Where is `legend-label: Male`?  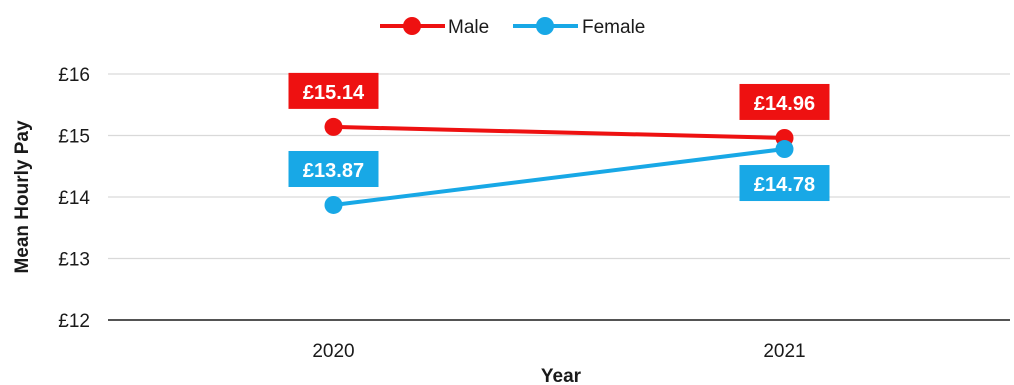 legend-label: Male is located at coordinates (468, 27).